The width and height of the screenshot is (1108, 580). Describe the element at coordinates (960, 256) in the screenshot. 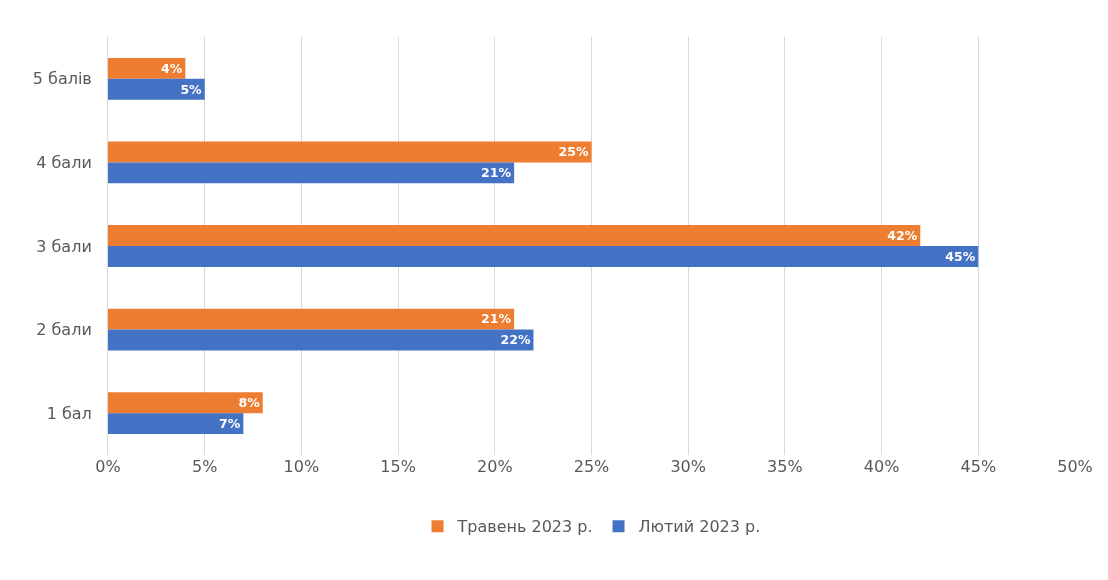

I see `data-label: 45%` at that location.